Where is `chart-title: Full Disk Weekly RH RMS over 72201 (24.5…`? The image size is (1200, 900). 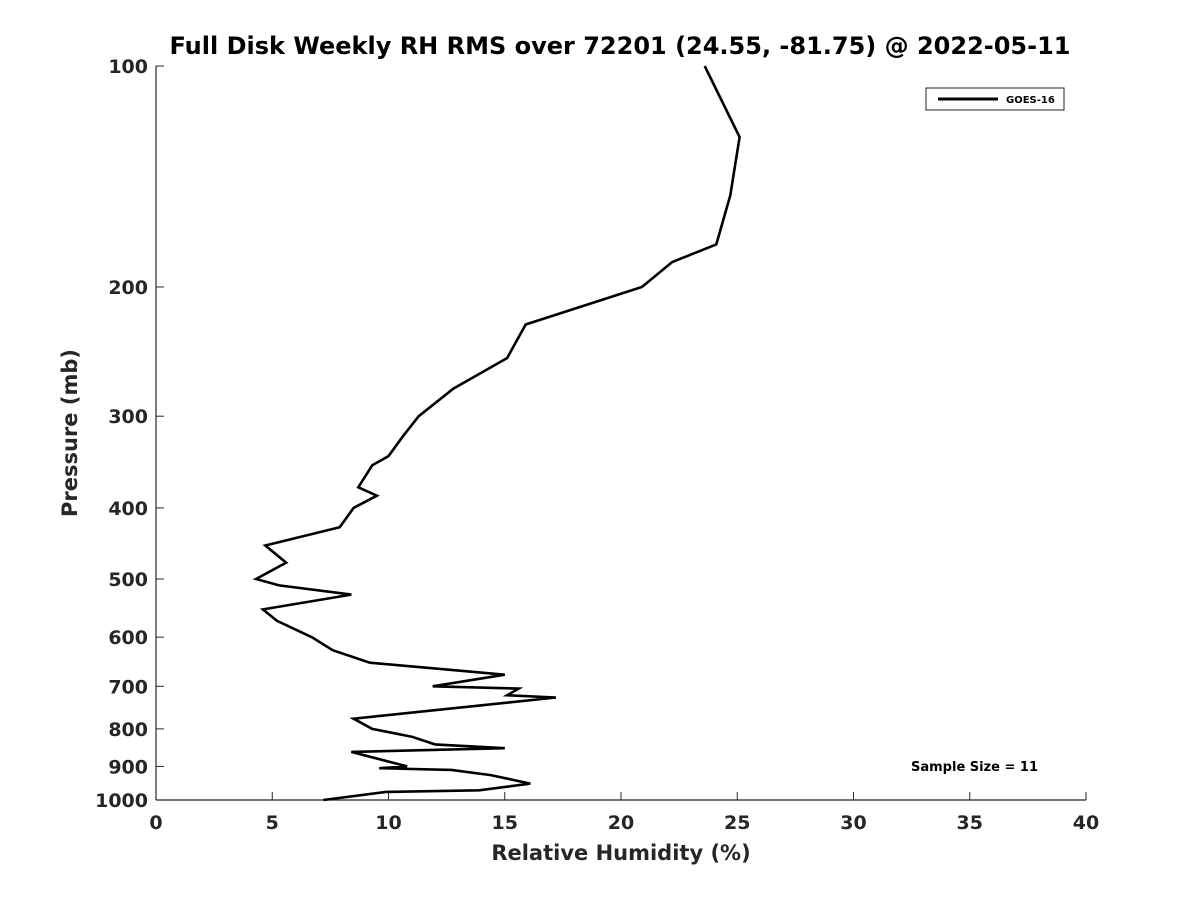 chart-title: Full Disk Weekly RH RMS over 72201 (24.5… is located at coordinates (619, 46).